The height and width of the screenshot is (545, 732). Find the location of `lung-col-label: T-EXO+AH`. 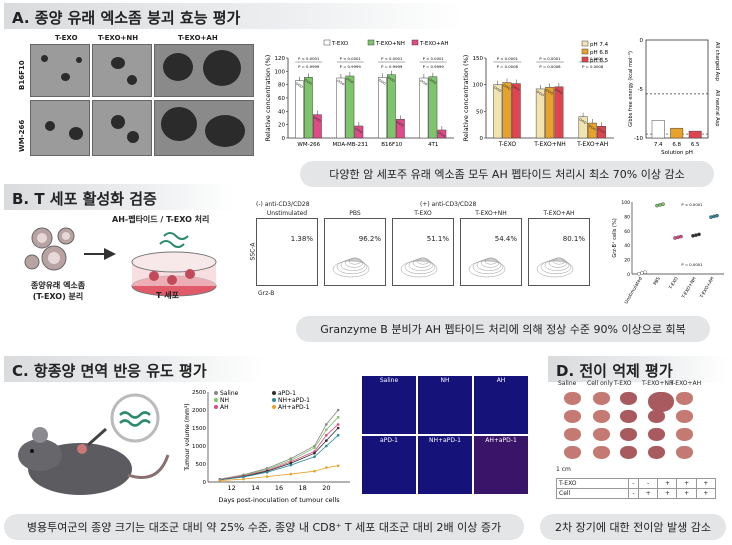

lung-col-label: T-EXO+AH is located at coordinates (686, 383).